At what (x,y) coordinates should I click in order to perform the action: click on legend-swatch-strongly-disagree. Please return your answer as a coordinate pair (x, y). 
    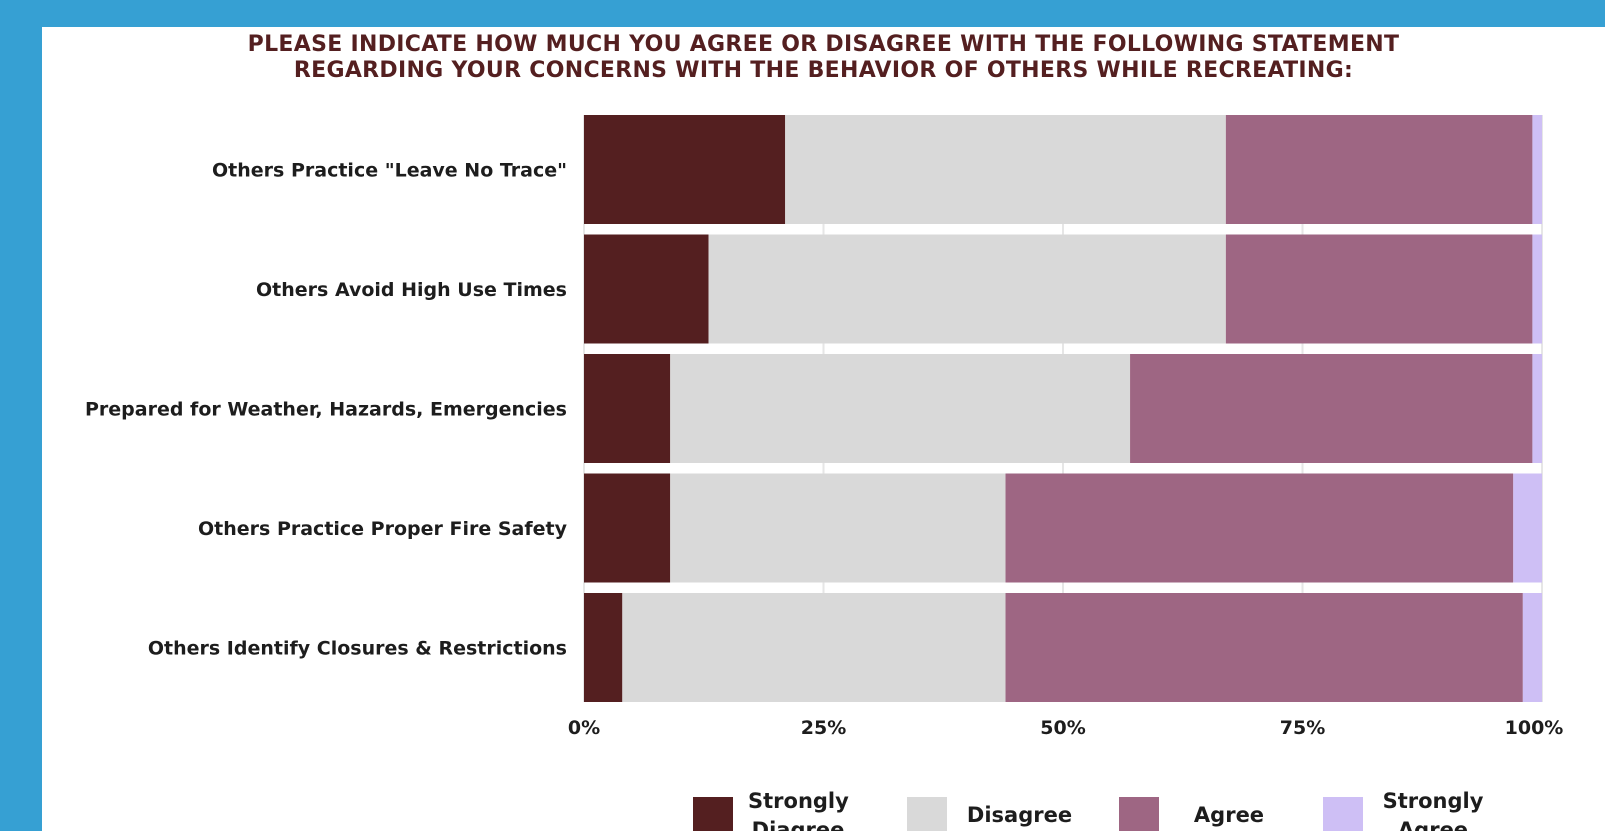
    Looking at the image, I should click on (713, 814).